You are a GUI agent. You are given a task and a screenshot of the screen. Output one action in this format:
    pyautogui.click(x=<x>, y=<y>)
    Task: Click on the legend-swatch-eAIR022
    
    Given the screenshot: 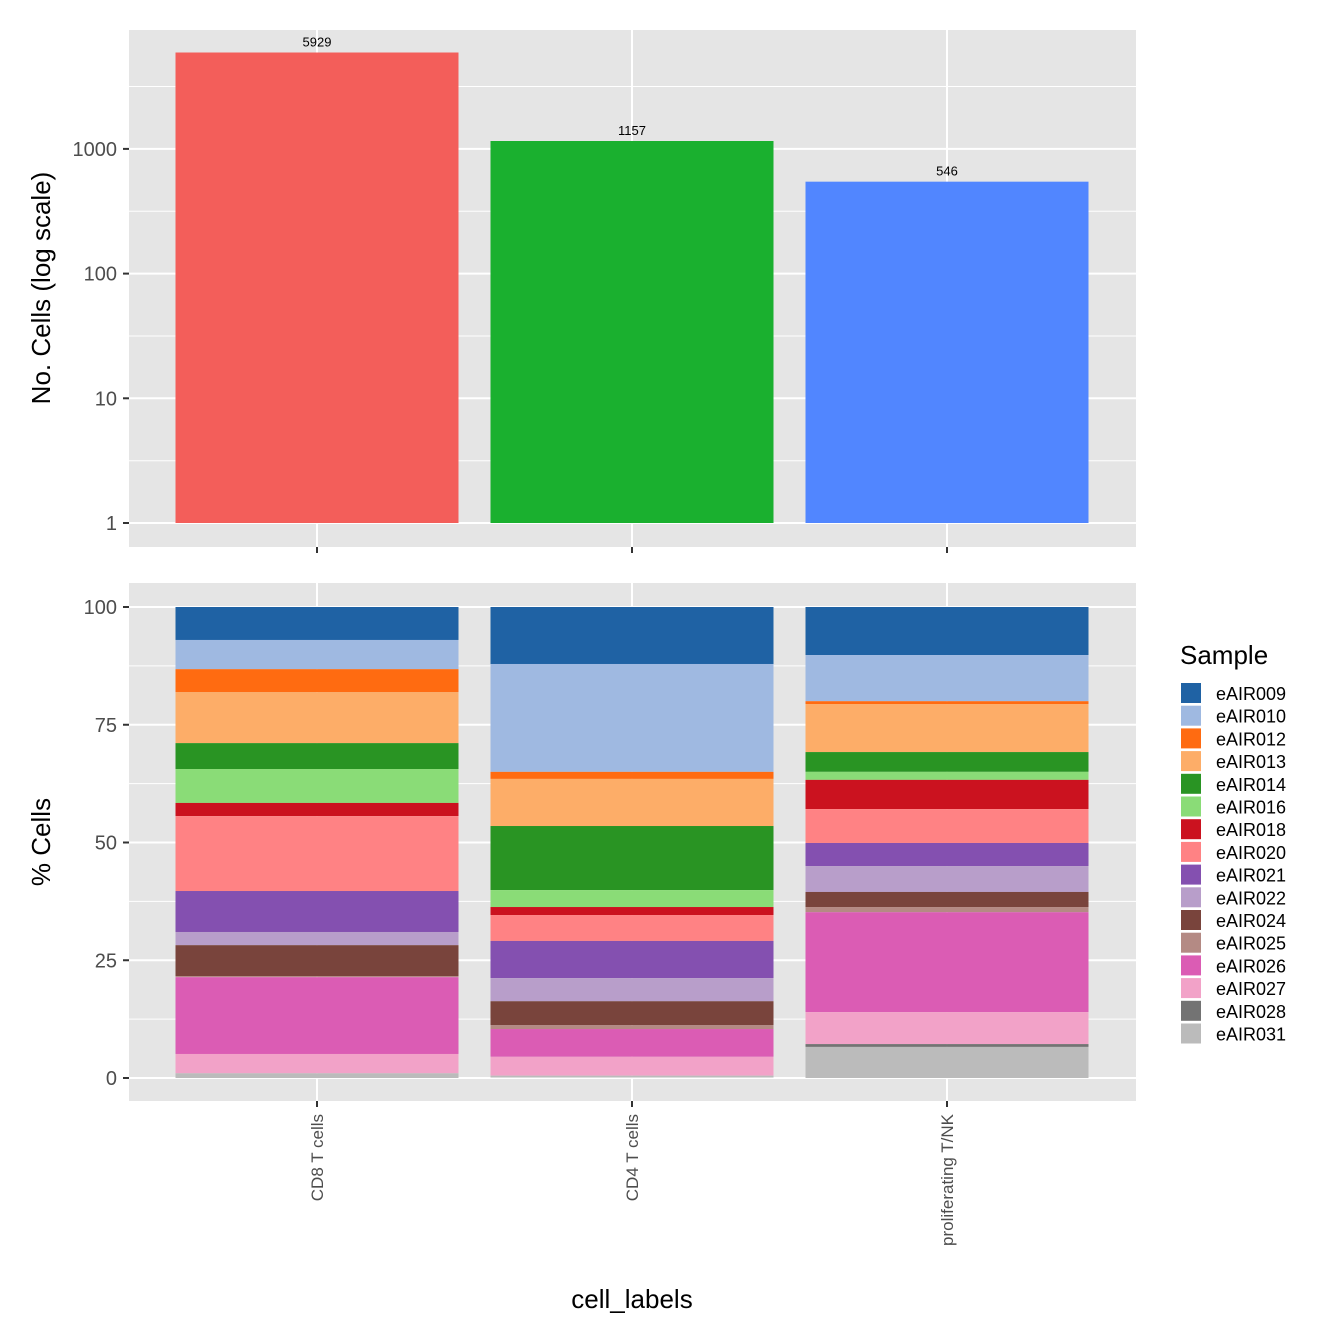 What is the action you would take?
    pyautogui.click(x=1191, y=897)
    